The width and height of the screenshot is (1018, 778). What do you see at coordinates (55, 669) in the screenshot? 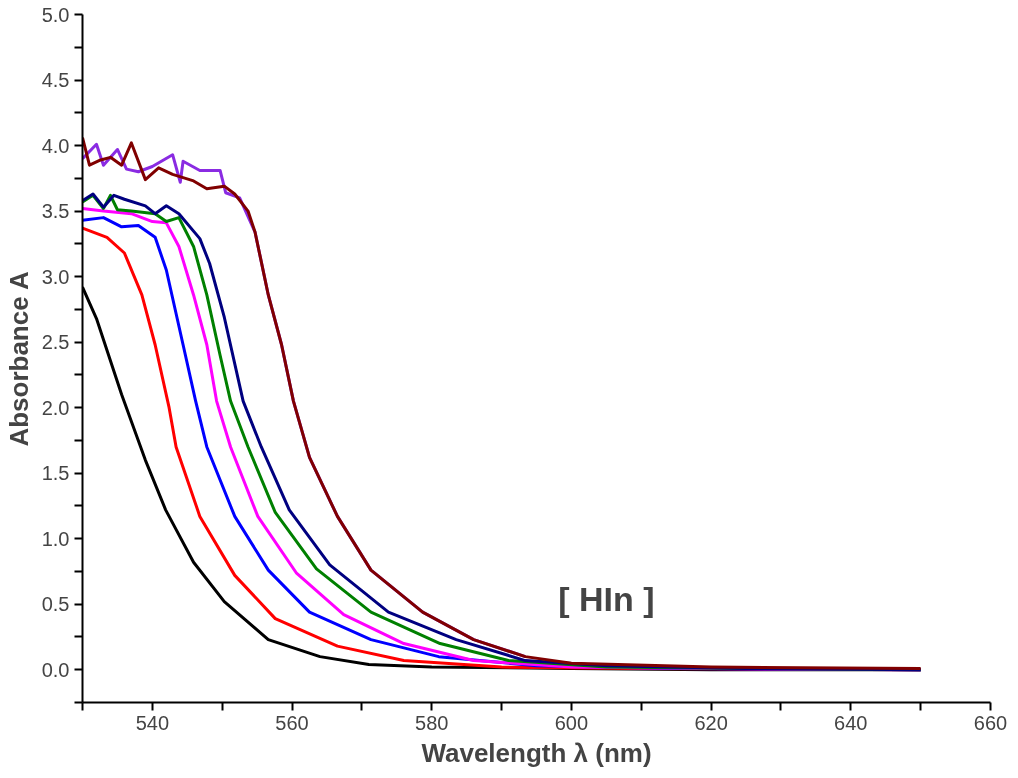
I see `y-tick-label: 0.0` at bounding box center [55, 669].